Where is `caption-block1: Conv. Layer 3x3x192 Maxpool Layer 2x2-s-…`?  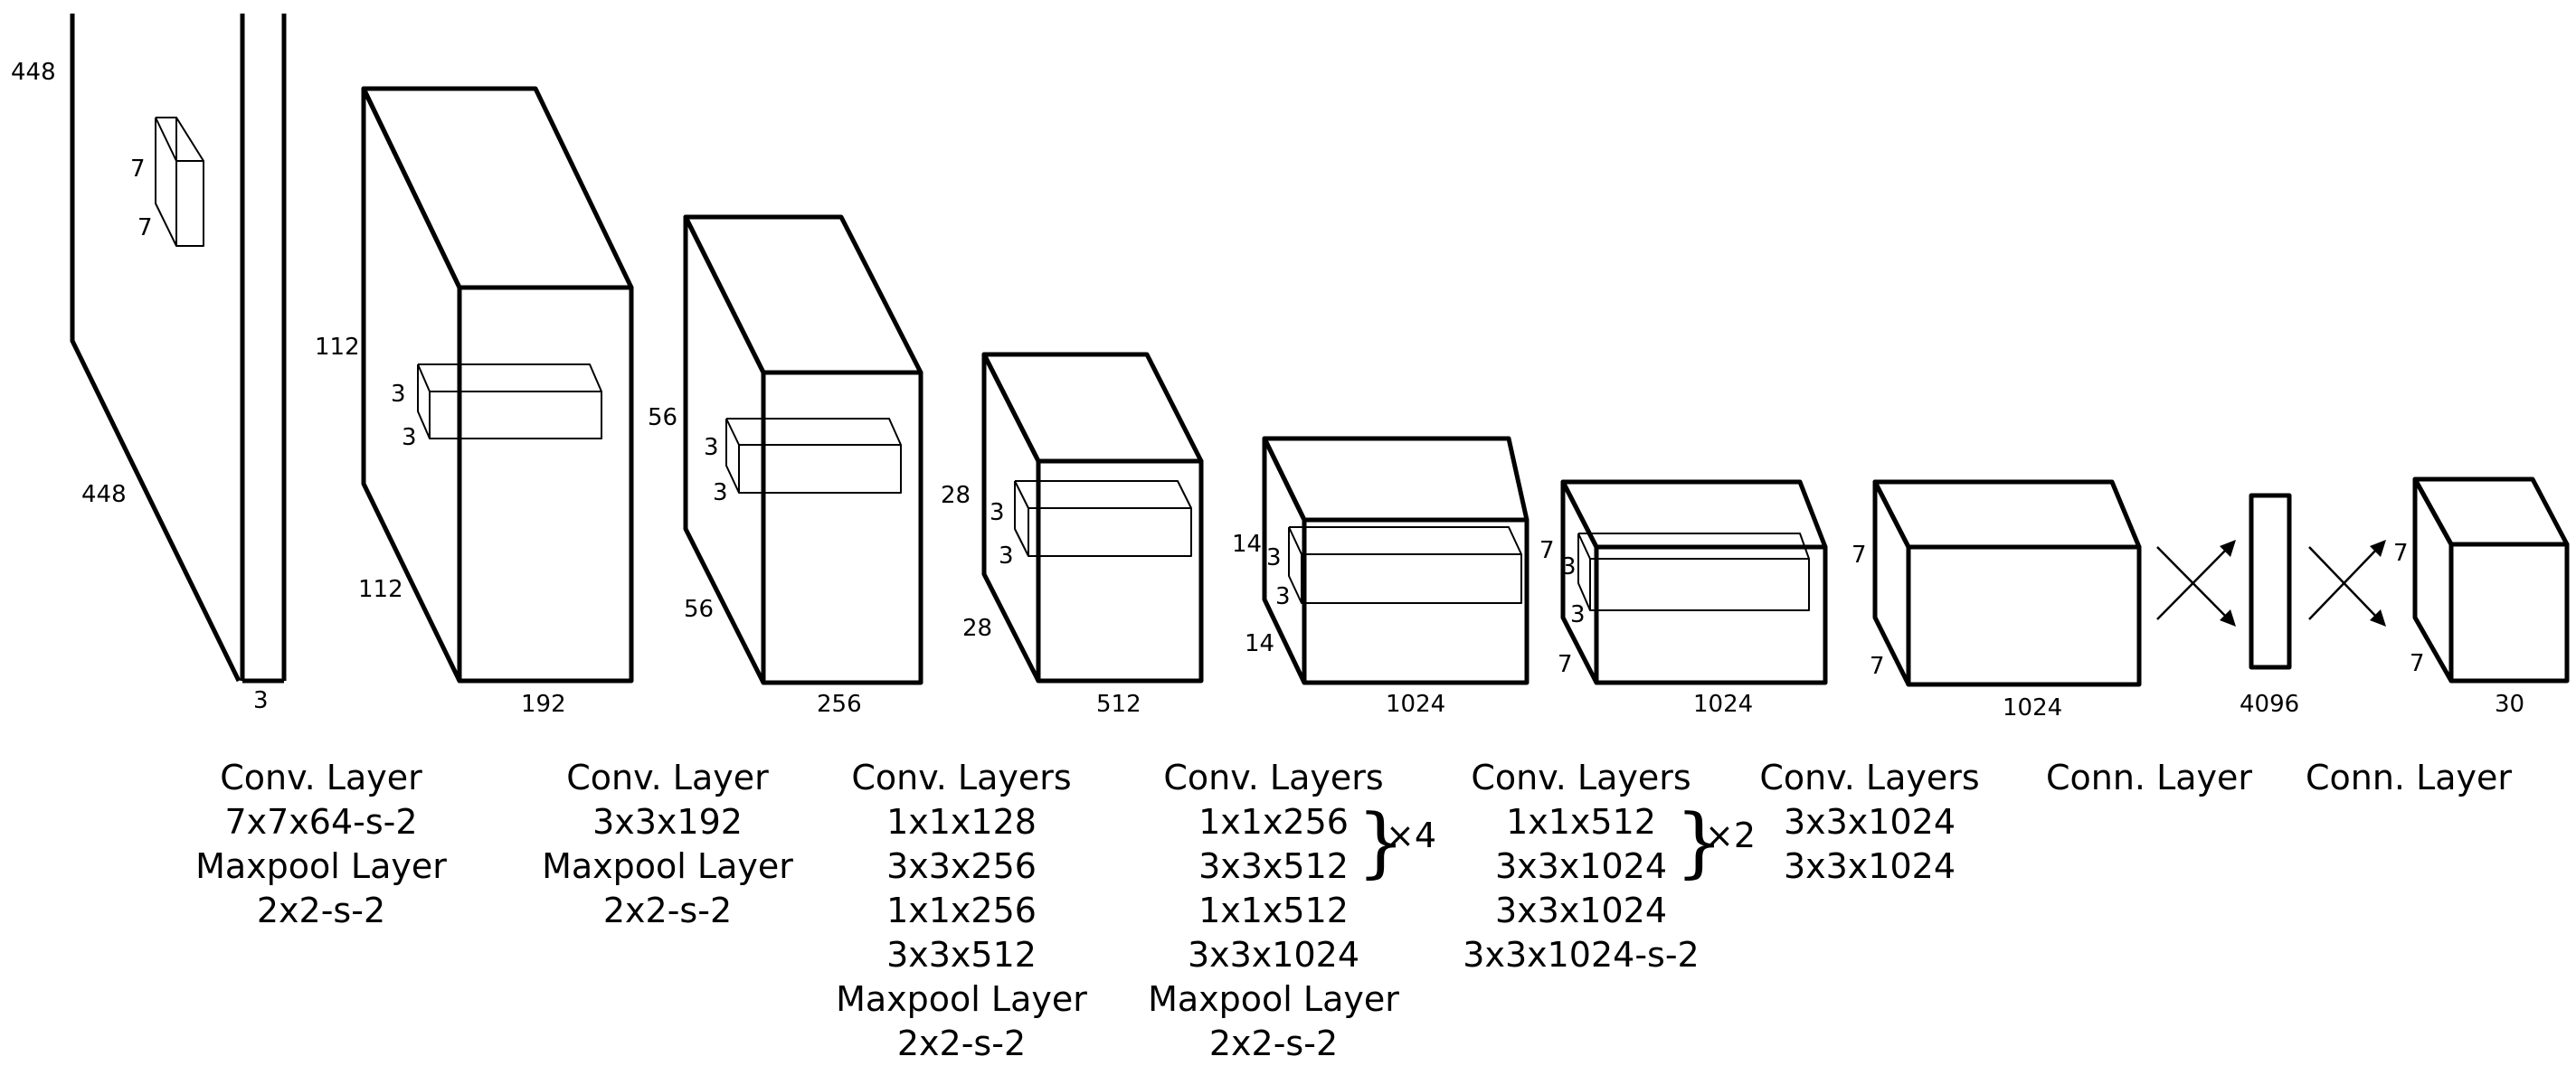 caption-block1: Conv. Layer 3x3x192 Maxpool Layer 2x2-s-… is located at coordinates (667, 844).